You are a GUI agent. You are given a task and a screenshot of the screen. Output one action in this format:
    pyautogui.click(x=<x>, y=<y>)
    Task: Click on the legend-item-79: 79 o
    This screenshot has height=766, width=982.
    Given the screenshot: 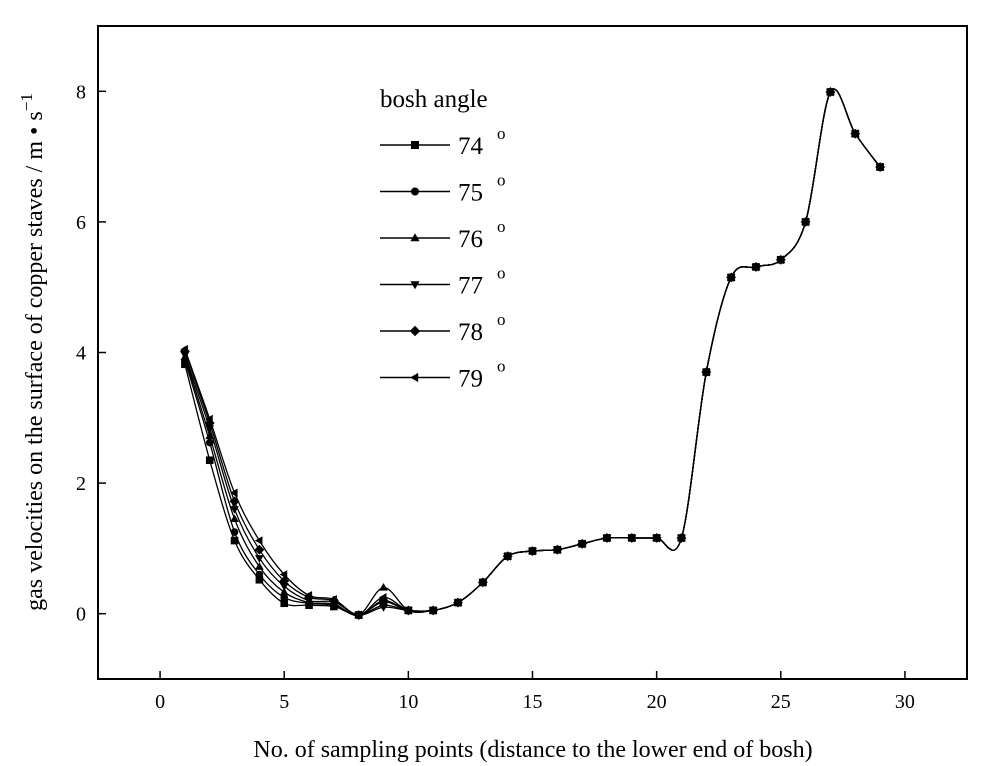 What is the action you would take?
    pyautogui.click(x=443, y=375)
    